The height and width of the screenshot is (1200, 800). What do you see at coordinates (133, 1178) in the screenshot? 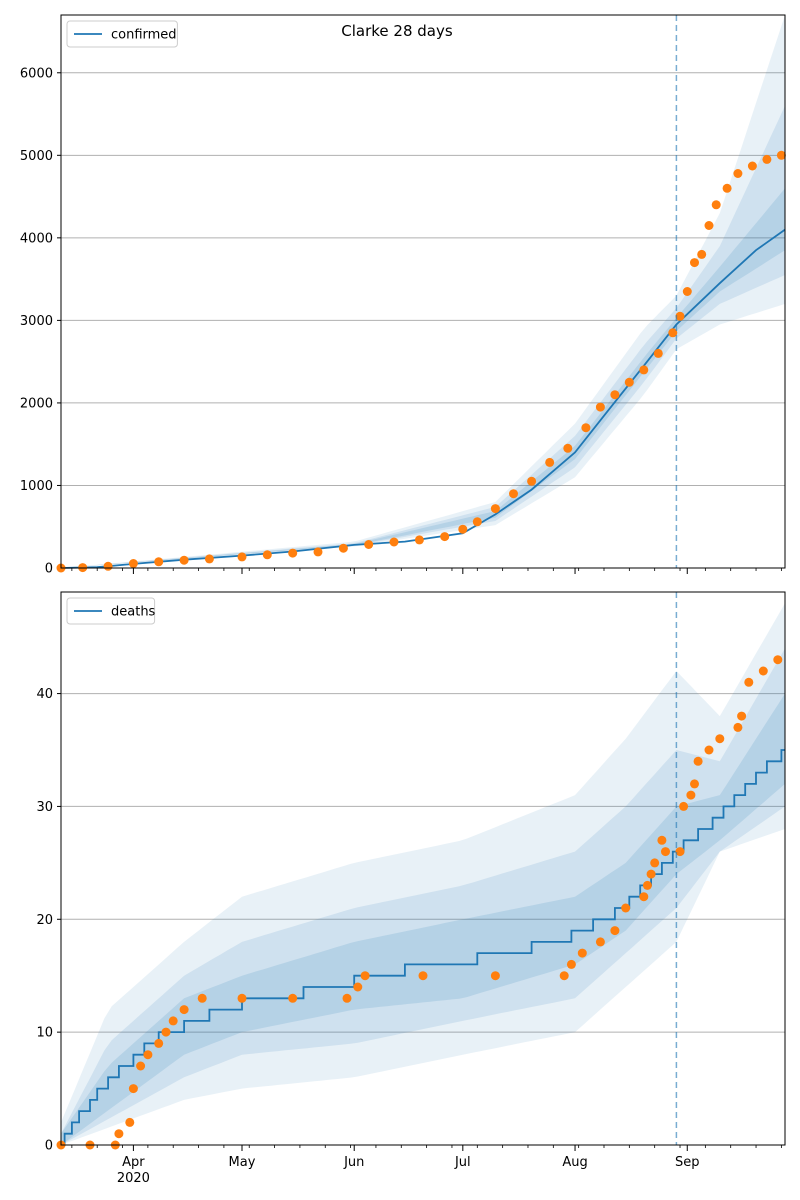
I see `x-year-label: 2020` at bounding box center [133, 1178].